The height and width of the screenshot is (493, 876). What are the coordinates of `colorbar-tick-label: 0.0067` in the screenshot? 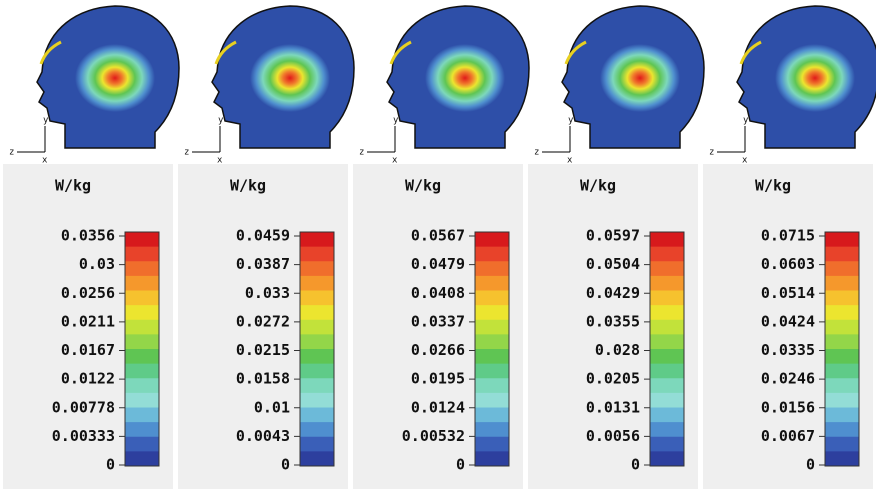 It's located at (788, 436).